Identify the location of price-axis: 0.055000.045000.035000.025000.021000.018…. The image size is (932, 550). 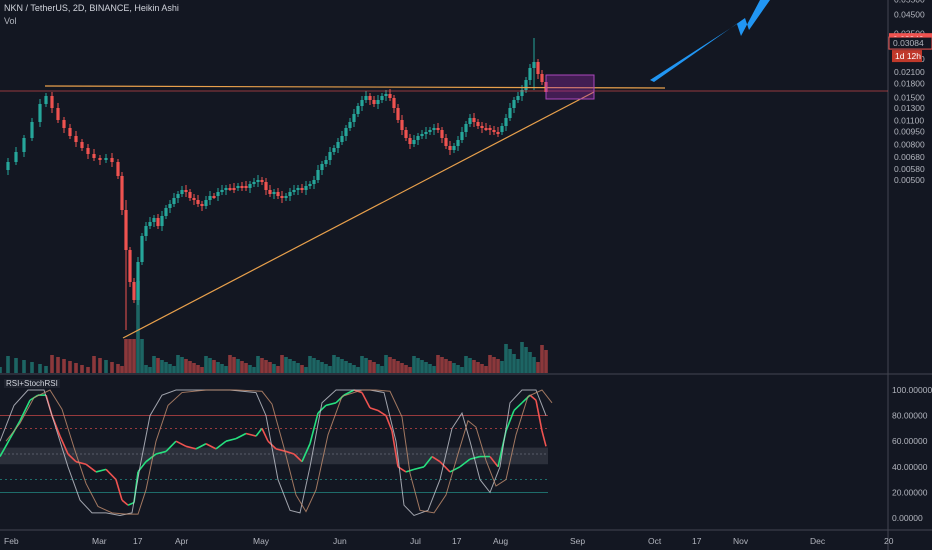
(910, 92).